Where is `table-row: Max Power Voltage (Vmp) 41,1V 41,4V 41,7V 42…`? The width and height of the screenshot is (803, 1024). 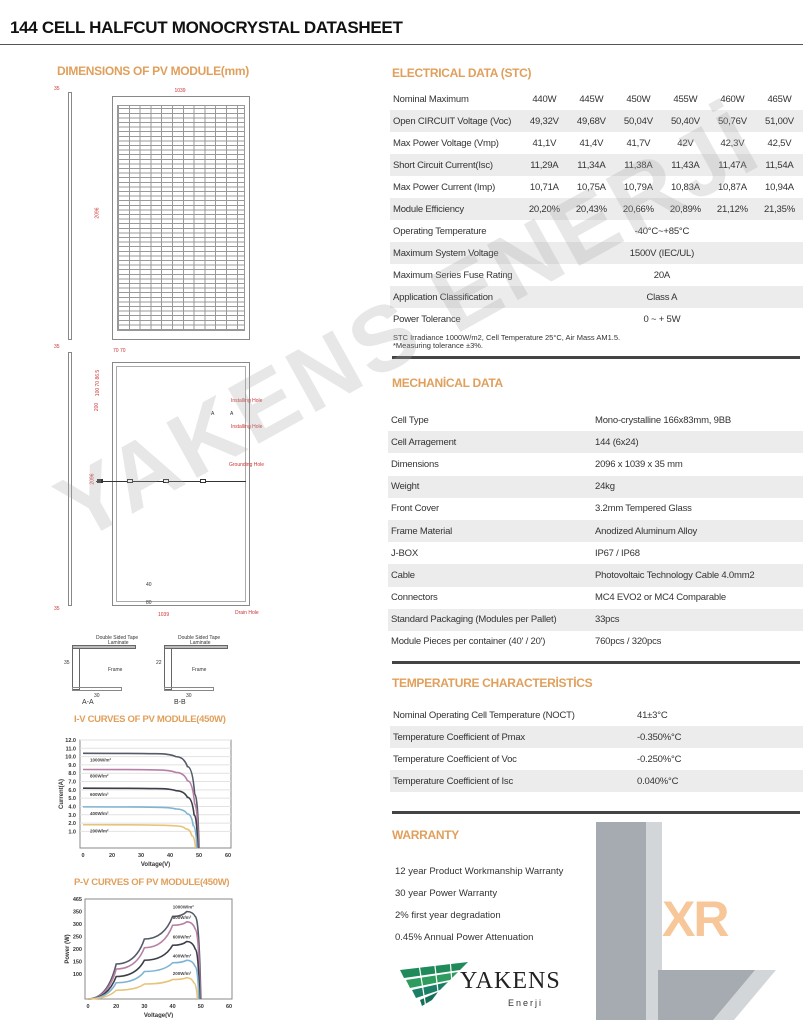 table-row: Max Power Voltage (Vmp) 41,1V 41,4V 41,7V 42… is located at coordinates (596, 143).